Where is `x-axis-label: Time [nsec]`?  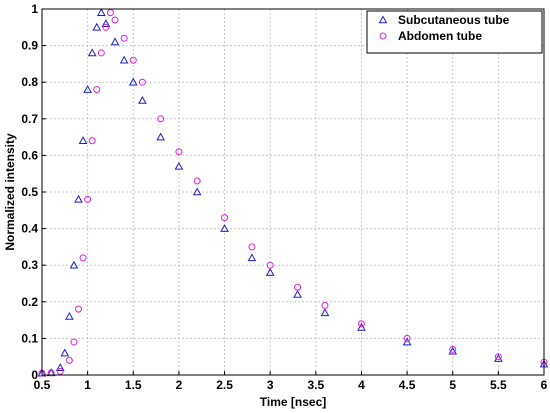 x-axis-label: Time [nsec] is located at coordinates (293, 402).